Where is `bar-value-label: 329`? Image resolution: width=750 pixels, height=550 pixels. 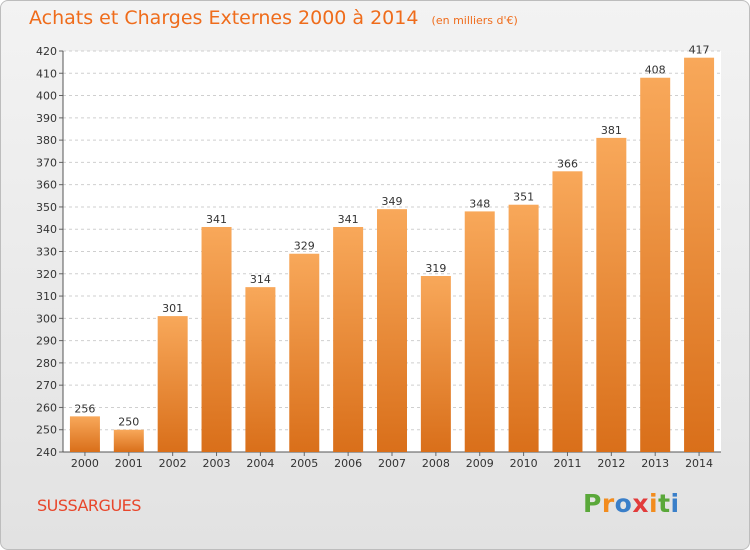 bar-value-label: 329 is located at coordinates (304, 246).